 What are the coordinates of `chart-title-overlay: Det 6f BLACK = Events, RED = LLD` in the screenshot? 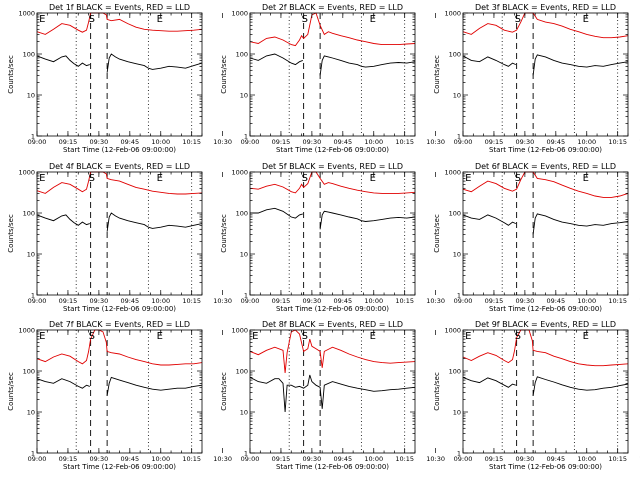 It's located at (545, 166).